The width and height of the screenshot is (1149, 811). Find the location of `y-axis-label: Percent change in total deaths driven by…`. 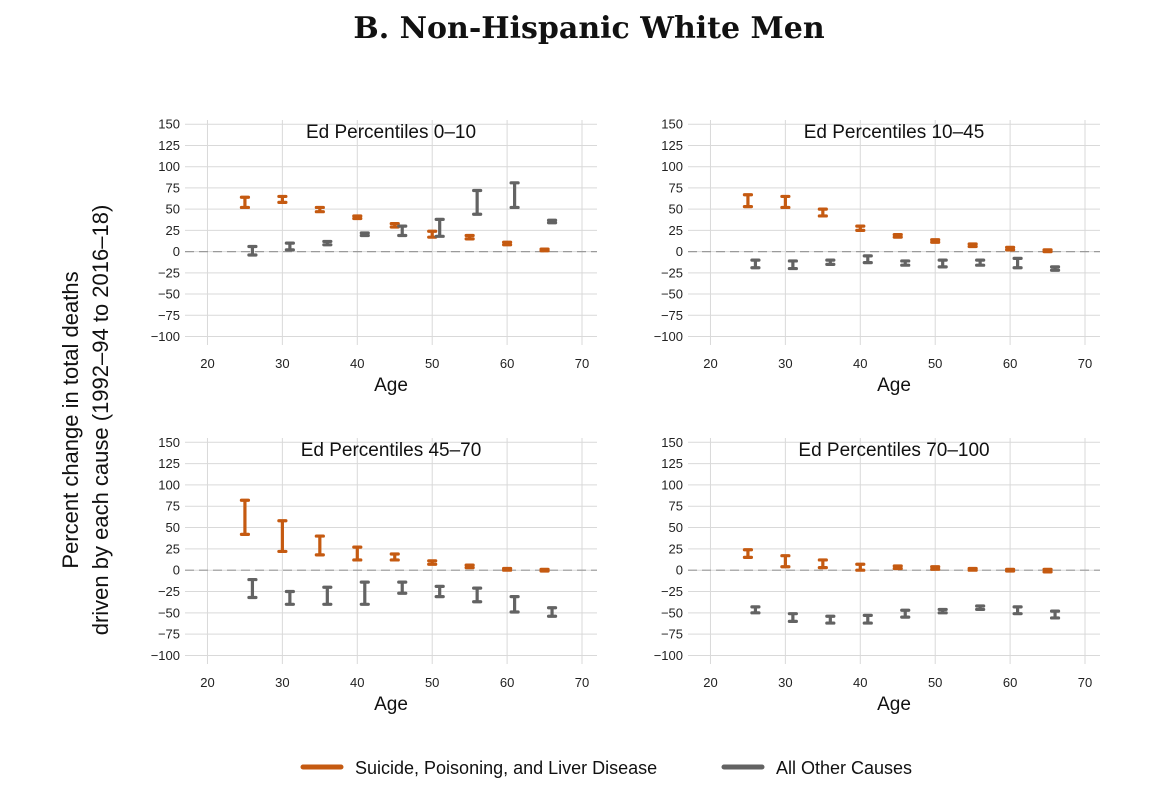

y-axis-label: Percent change in total deaths driven by… is located at coordinates (85, 420).